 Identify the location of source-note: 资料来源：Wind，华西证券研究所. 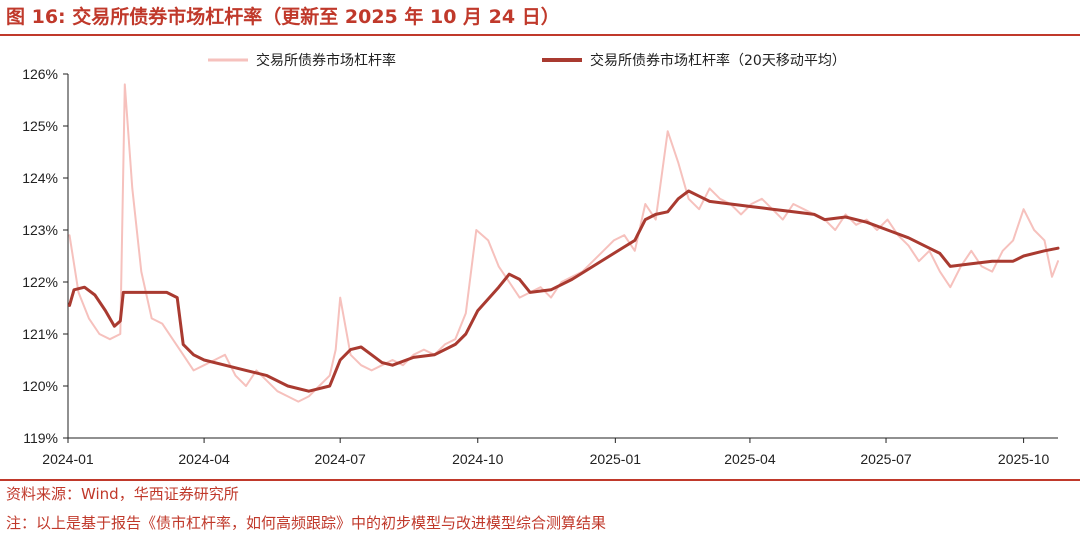
(122, 494).